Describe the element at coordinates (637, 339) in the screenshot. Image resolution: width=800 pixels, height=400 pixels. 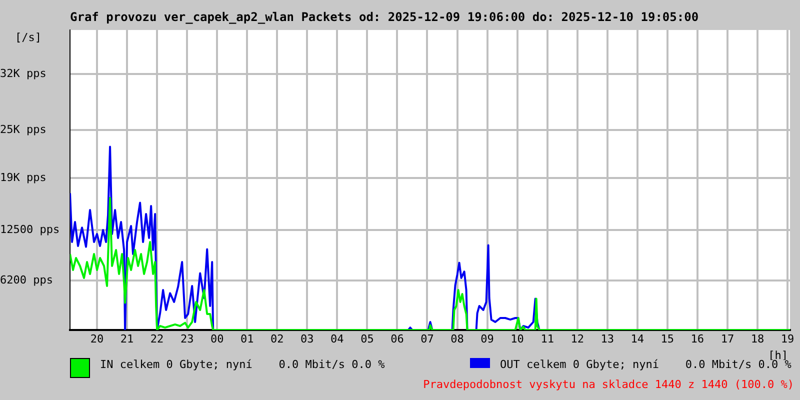
I see `x-tick-label: 14` at that location.